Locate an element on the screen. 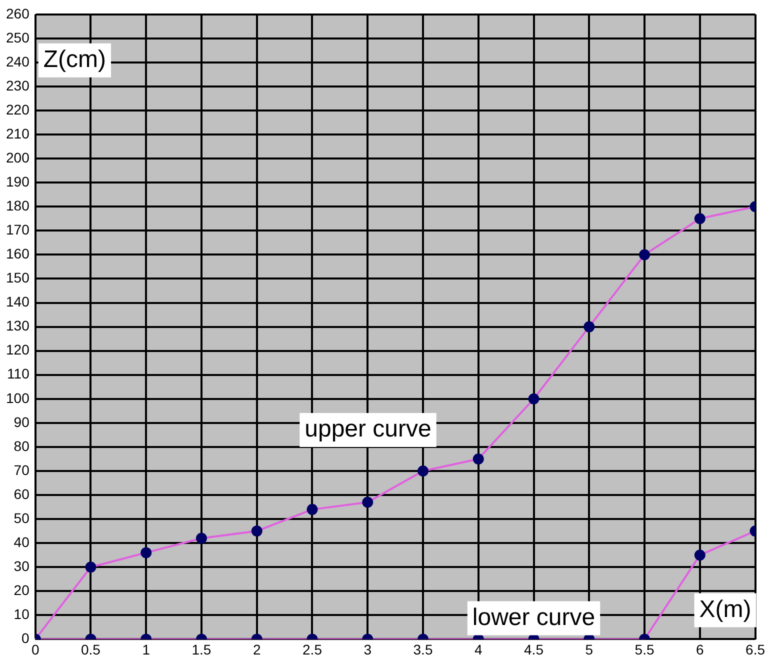 This screenshot has height=662, width=768. y-tick-label: 0 is located at coordinates (26, 638).